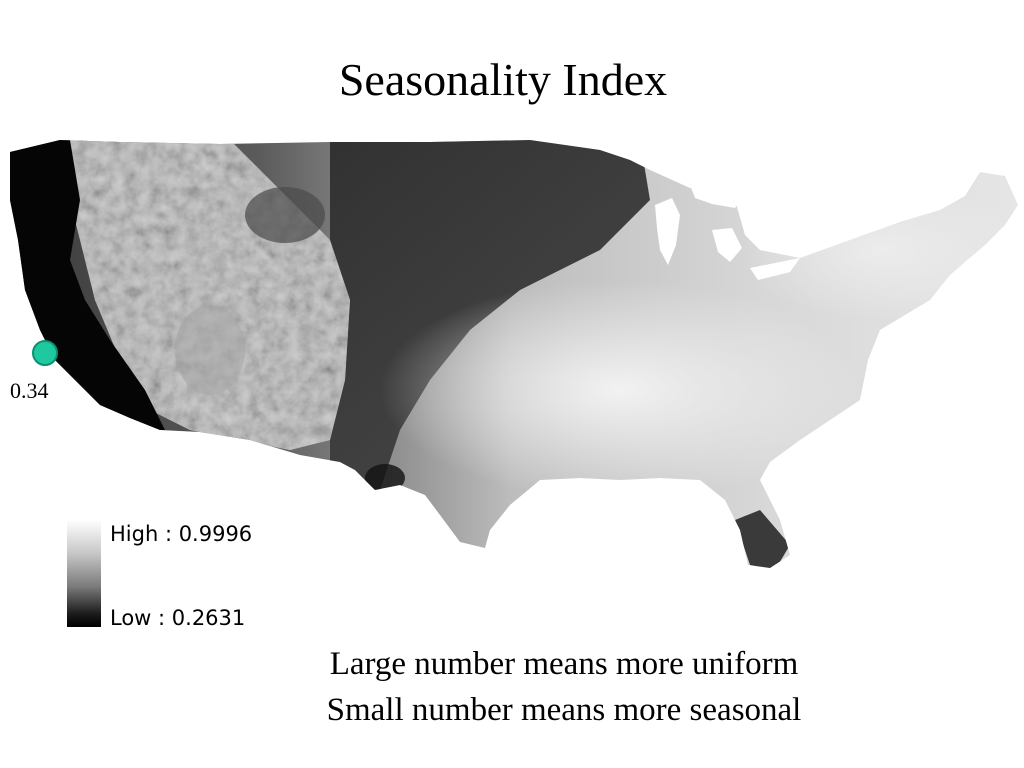  What do you see at coordinates (564, 664) in the screenshot?
I see `caption-line-uniform: Large number means more uniform` at bounding box center [564, 664].